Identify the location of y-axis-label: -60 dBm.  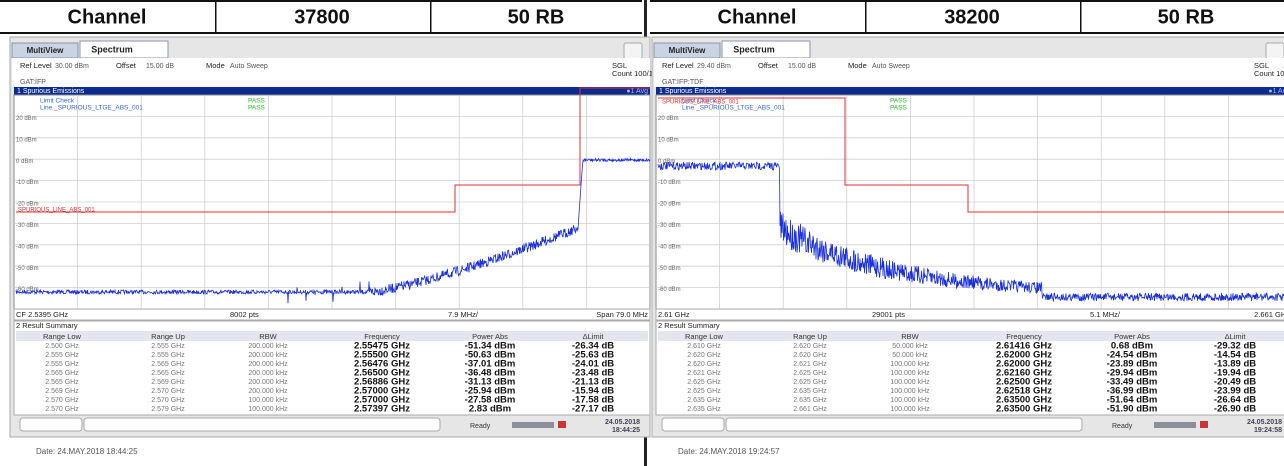
(27, 290).